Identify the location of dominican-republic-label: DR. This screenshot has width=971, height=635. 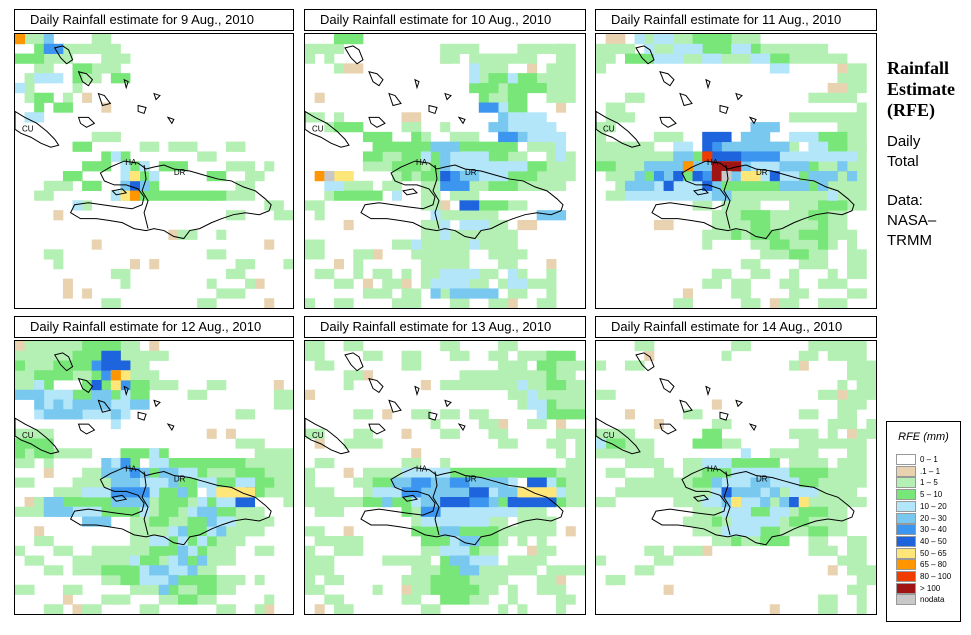
(762, 172).